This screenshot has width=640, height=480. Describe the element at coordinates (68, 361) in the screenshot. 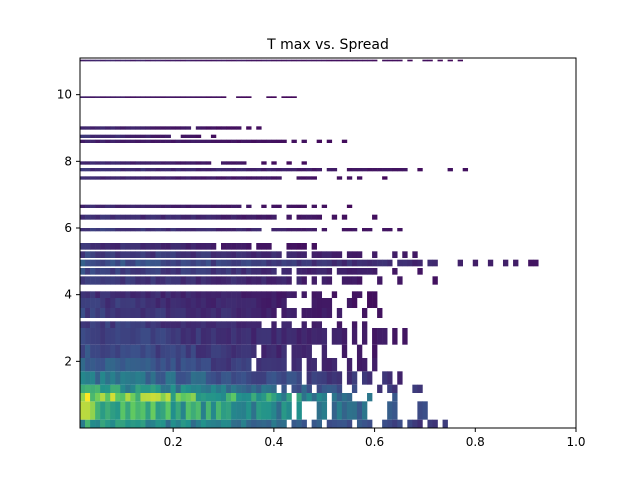

I see `y-tick-label: 2` at that location.